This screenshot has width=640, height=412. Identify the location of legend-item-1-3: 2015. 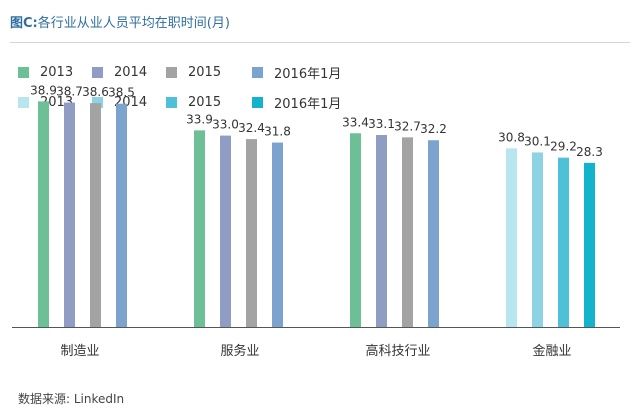
(193, 72).